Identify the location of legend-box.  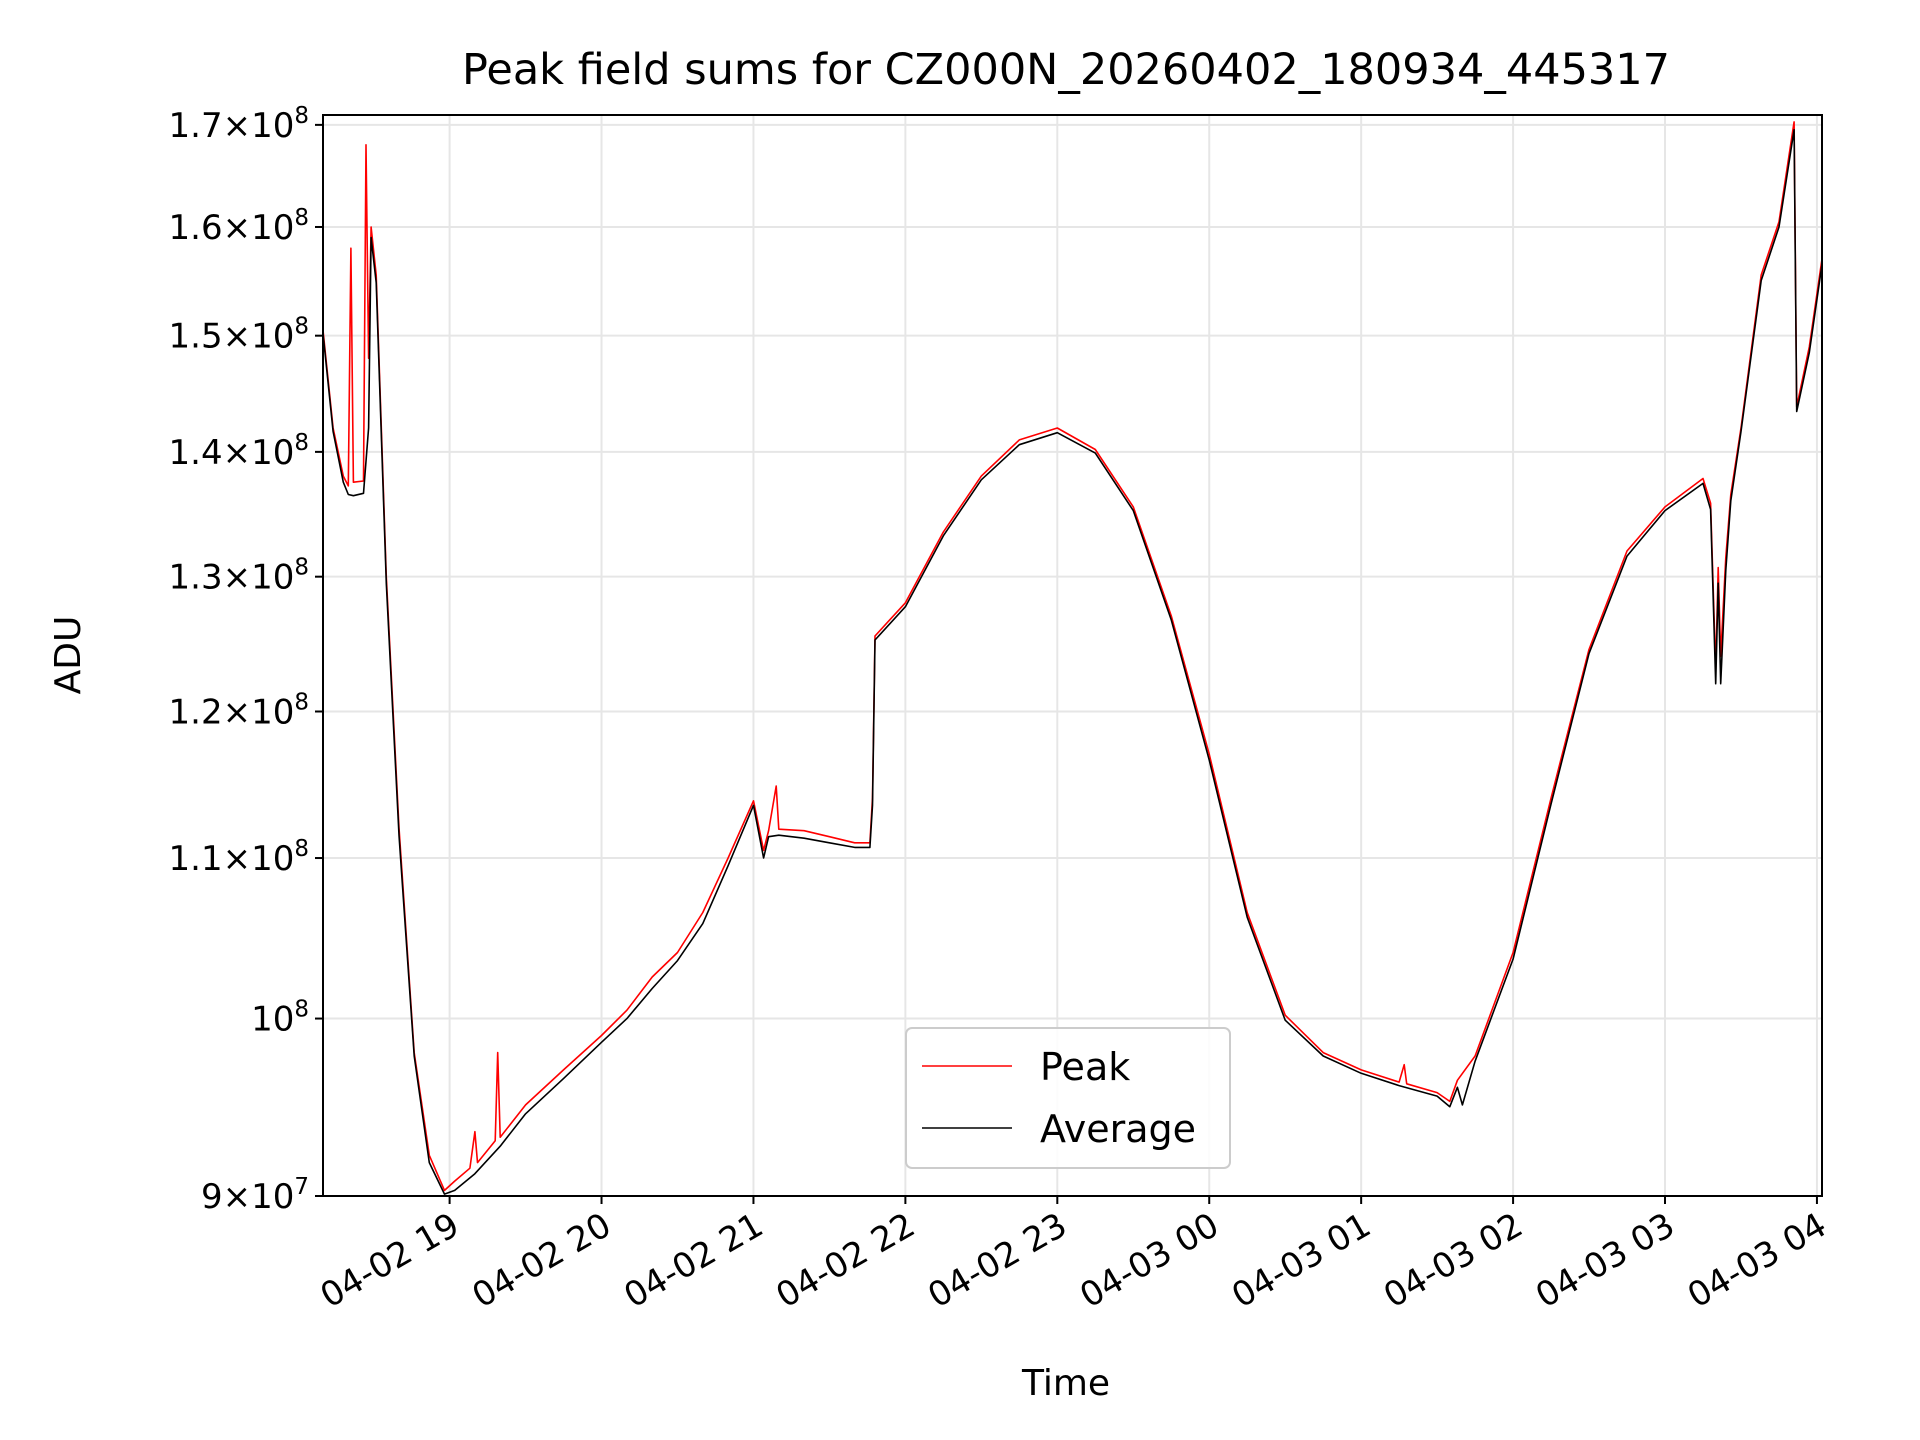
(1068, 1098).